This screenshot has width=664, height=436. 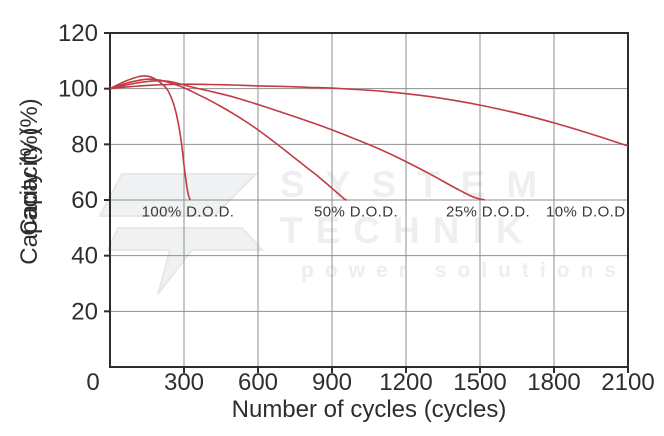 I want to click on curve-100-d-o-d, so click(x=150, y=138).